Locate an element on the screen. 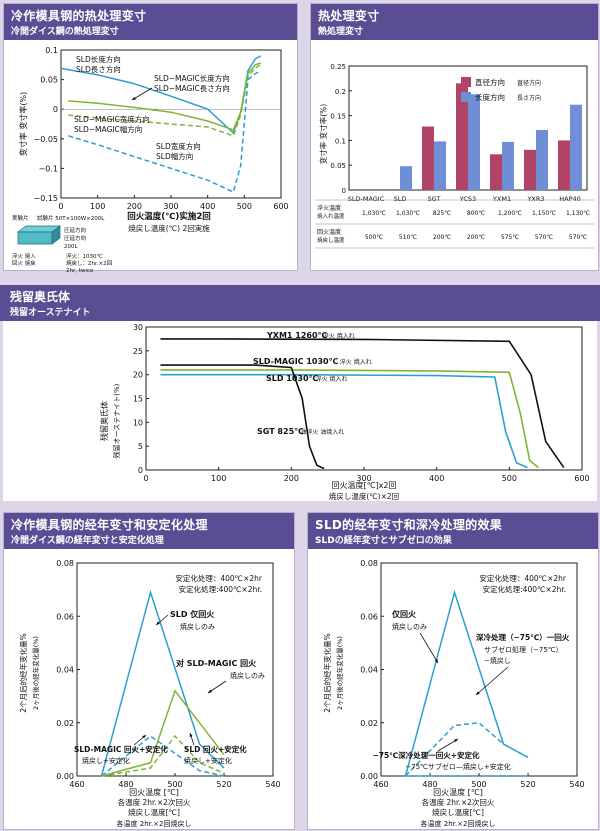  legend-label: 长度方向 is located at coordinates (490, 97).